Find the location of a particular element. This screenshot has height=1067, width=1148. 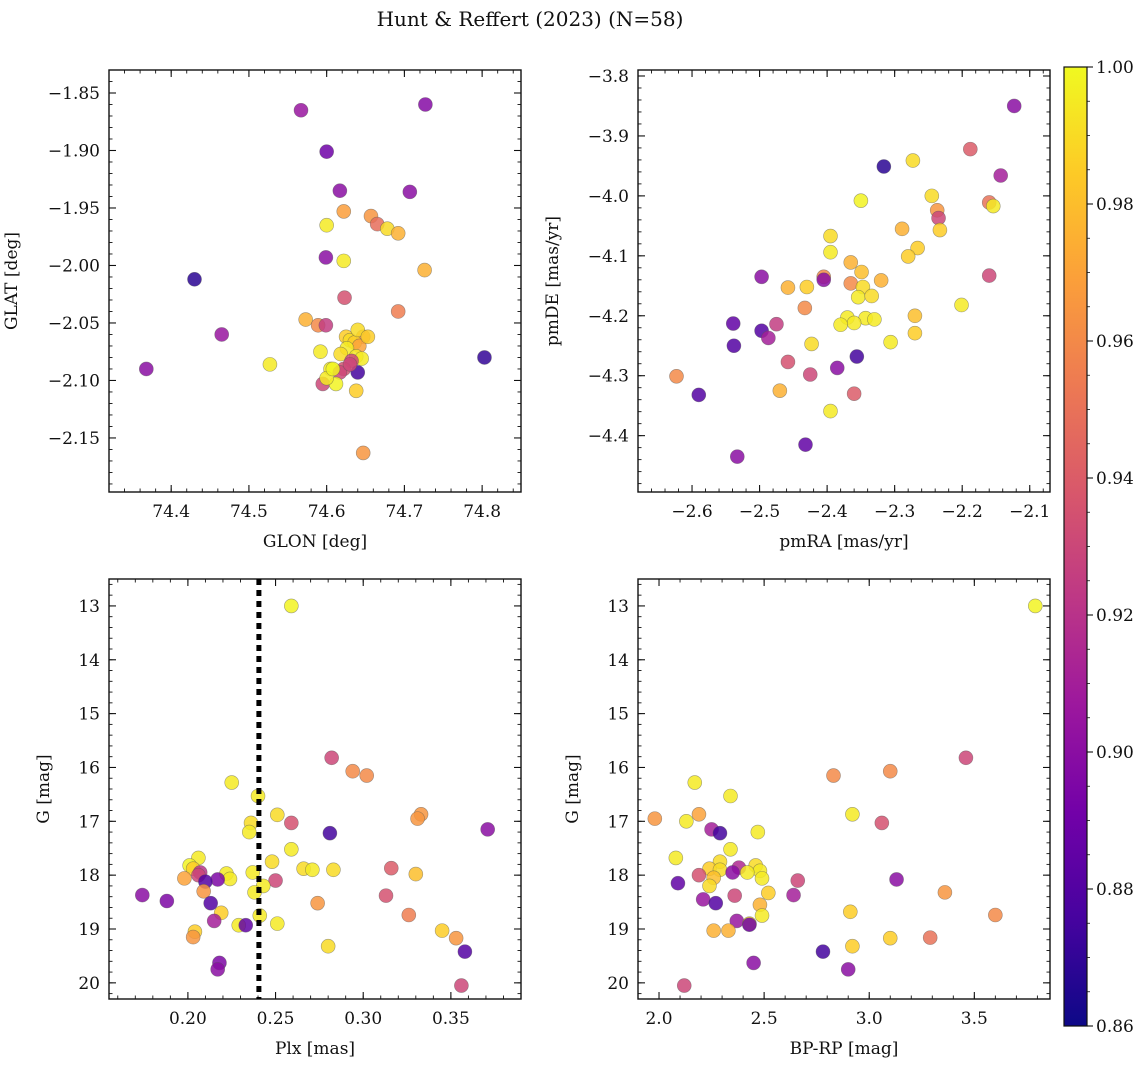

y-axis-label: GLAT [deg] is located at coordinates (12, 281).